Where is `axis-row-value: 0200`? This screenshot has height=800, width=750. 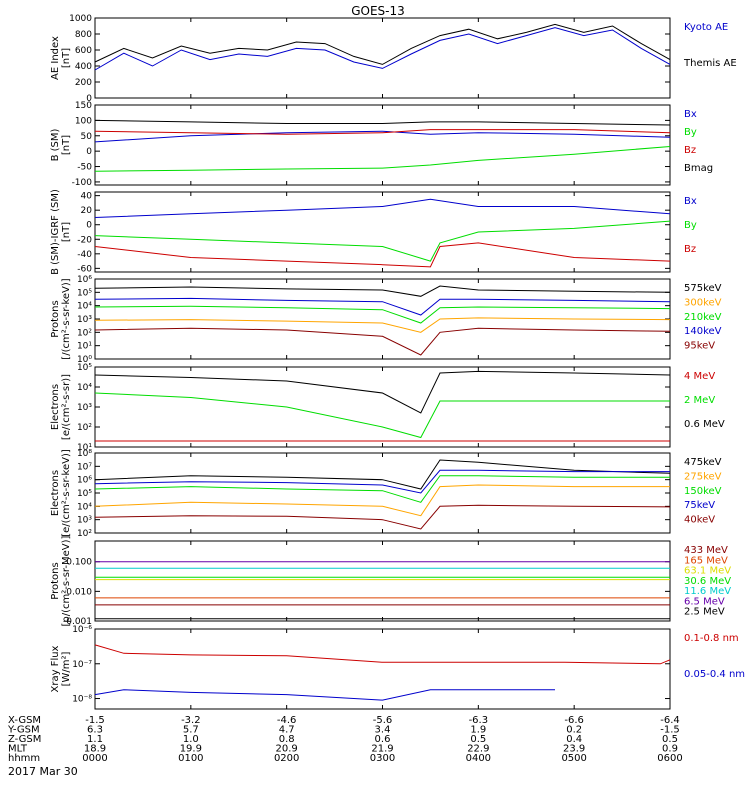
axis-row-value: 0200 is located at coordinates (286, 758).